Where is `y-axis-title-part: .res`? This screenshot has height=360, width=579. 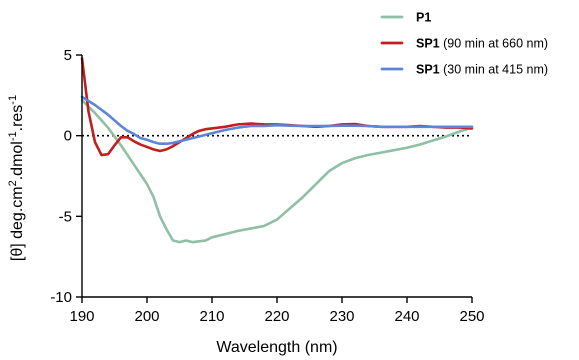 y-axis-title-part: .res is located at coordinates (17, 118).